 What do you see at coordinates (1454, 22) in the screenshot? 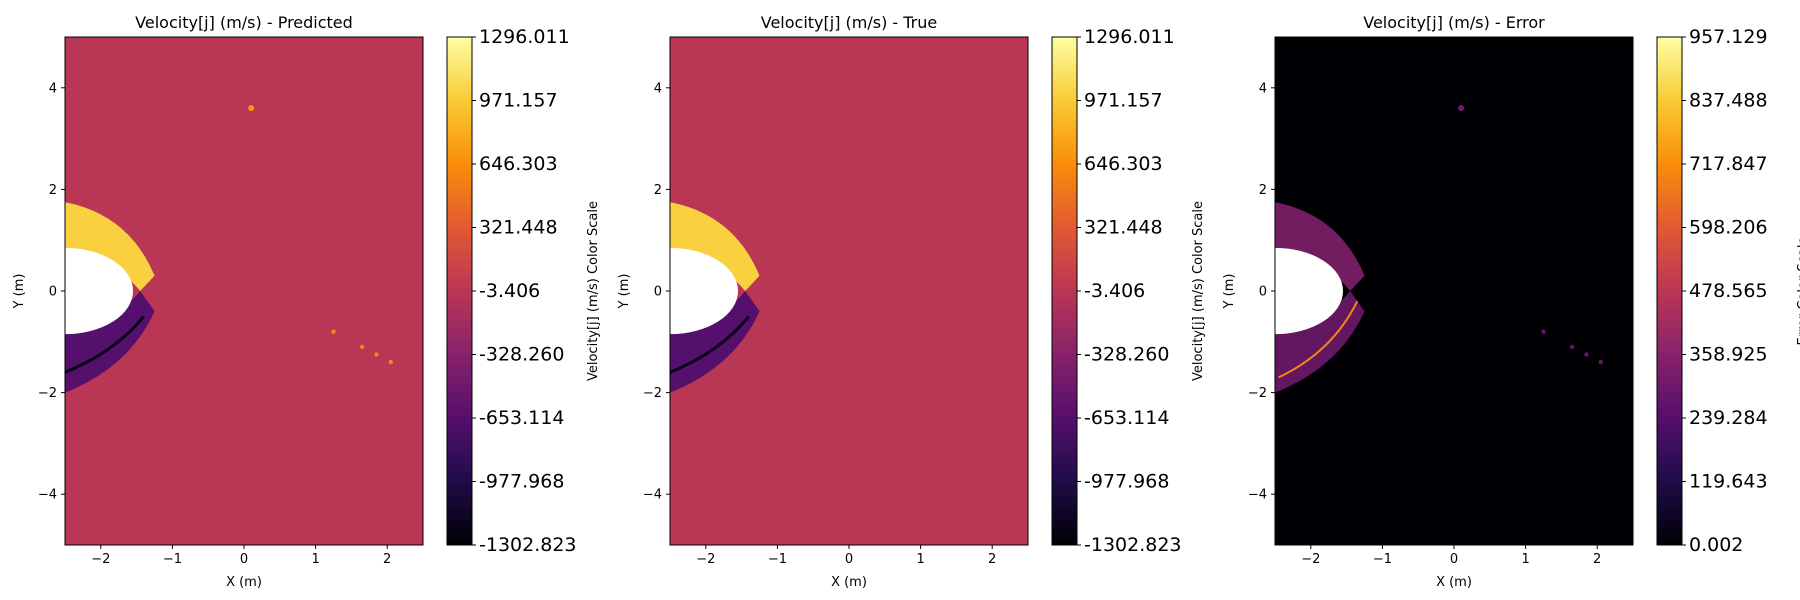
I see `chart-title: Velocity[j] (m/s) - Error` at bounding box center [1454, 22].